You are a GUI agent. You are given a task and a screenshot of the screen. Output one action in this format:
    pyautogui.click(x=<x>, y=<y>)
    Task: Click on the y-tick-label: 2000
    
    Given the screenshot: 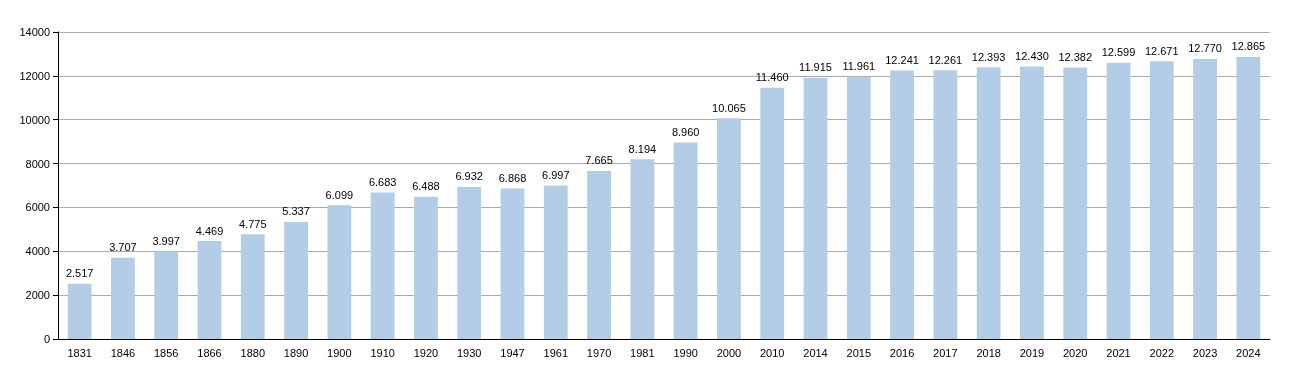 What is the action you would take?
    pyautogui.click(x=37, y=295)
    